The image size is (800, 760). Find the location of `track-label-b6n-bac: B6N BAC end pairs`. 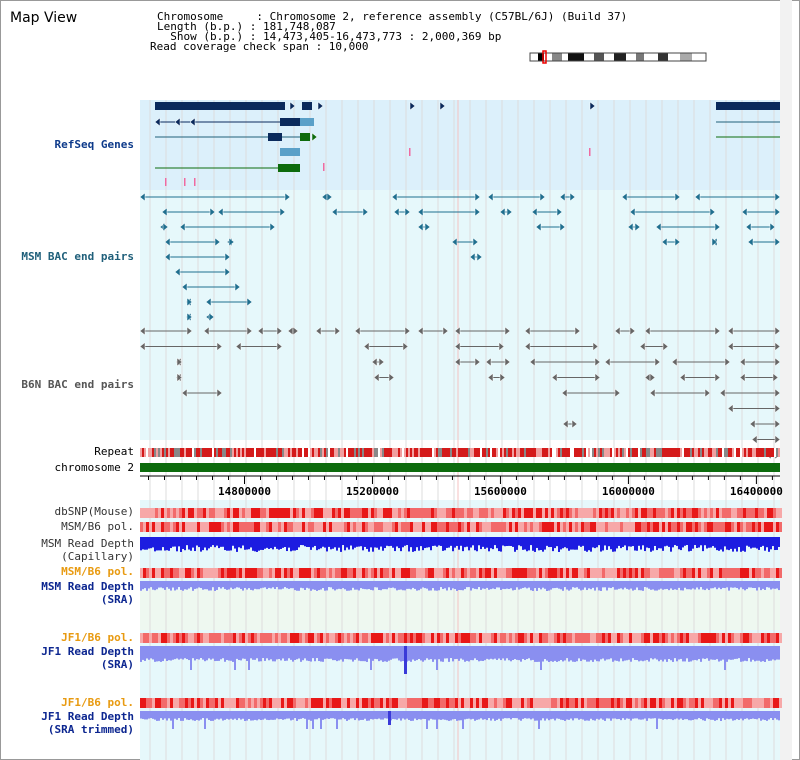

track-label-b6n-bac: B6N BAC end pairs is located at coordinates (77, 384).